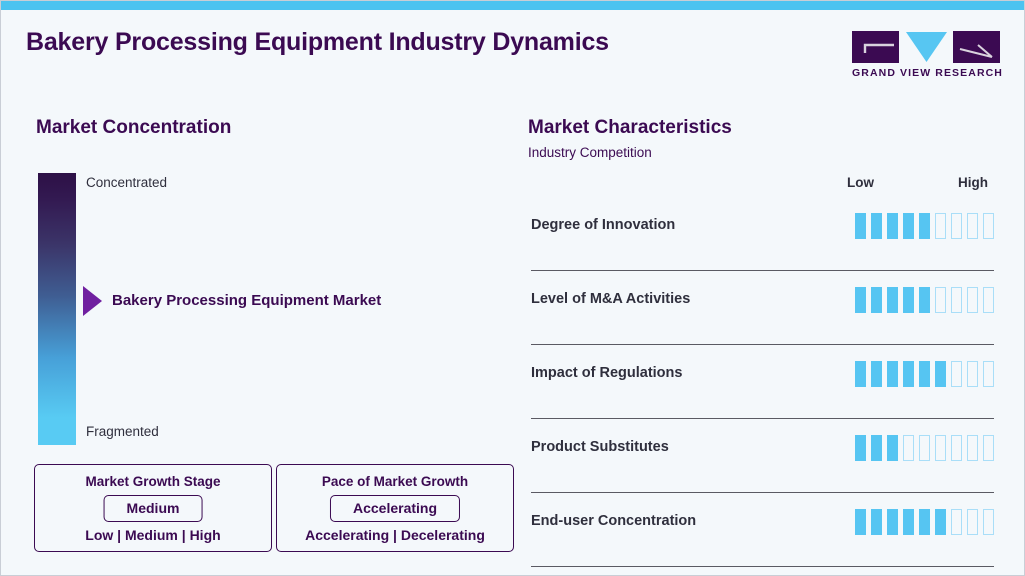 The height and width of the screenshot is (576, 1025). I want to click on characteristic-row: End-user Concentration, so click(762, 530).